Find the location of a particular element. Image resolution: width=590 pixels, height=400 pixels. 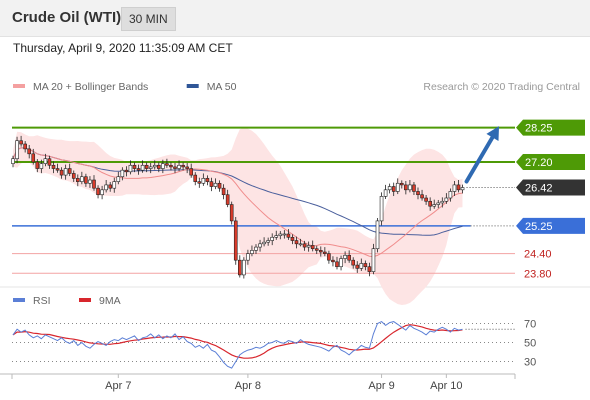

price-label-26.42: 26.42 is located at coordinates (539, 189).